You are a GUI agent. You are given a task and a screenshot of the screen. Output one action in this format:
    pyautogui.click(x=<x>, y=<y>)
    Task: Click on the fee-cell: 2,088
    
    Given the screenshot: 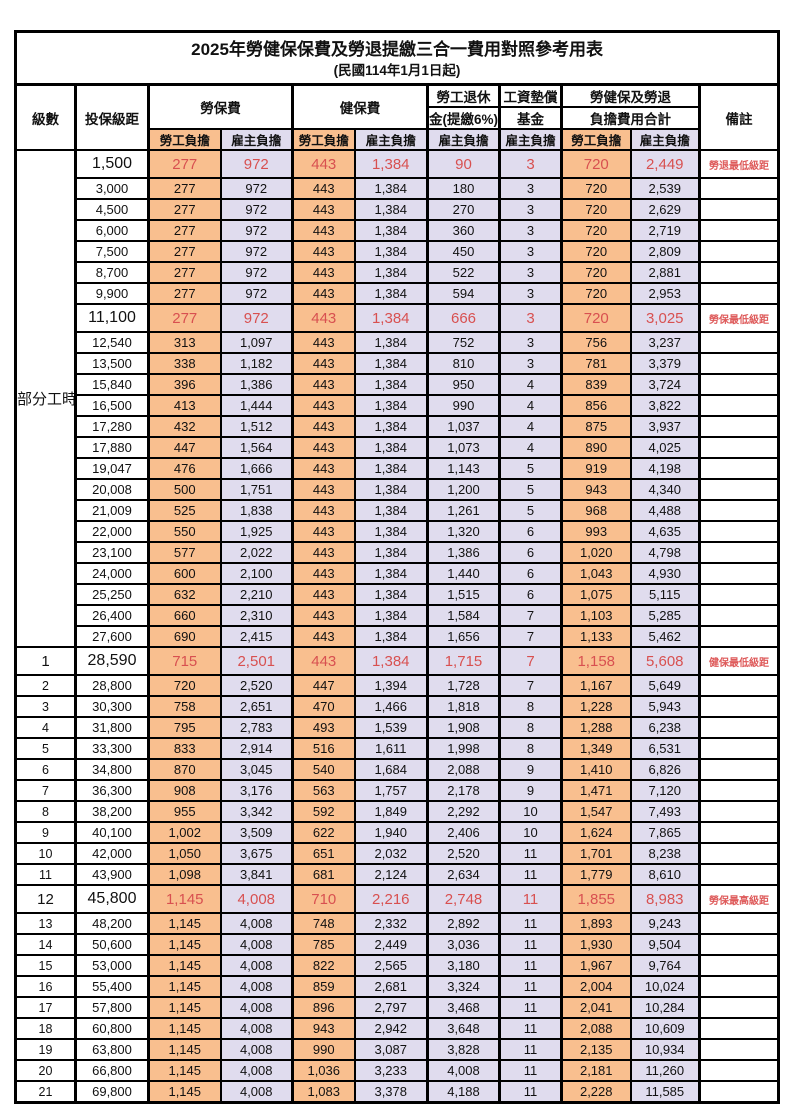 What is the action you would take?
    pyautogui.click(x=596, y=1028)
    